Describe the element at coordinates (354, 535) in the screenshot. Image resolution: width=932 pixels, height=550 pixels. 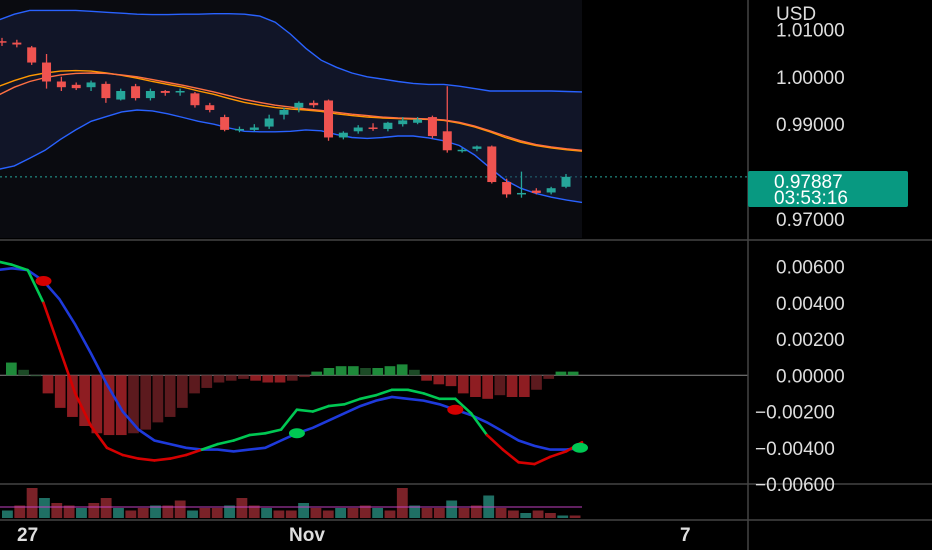
I see `time-axis: 27 Nov 7` at that location.